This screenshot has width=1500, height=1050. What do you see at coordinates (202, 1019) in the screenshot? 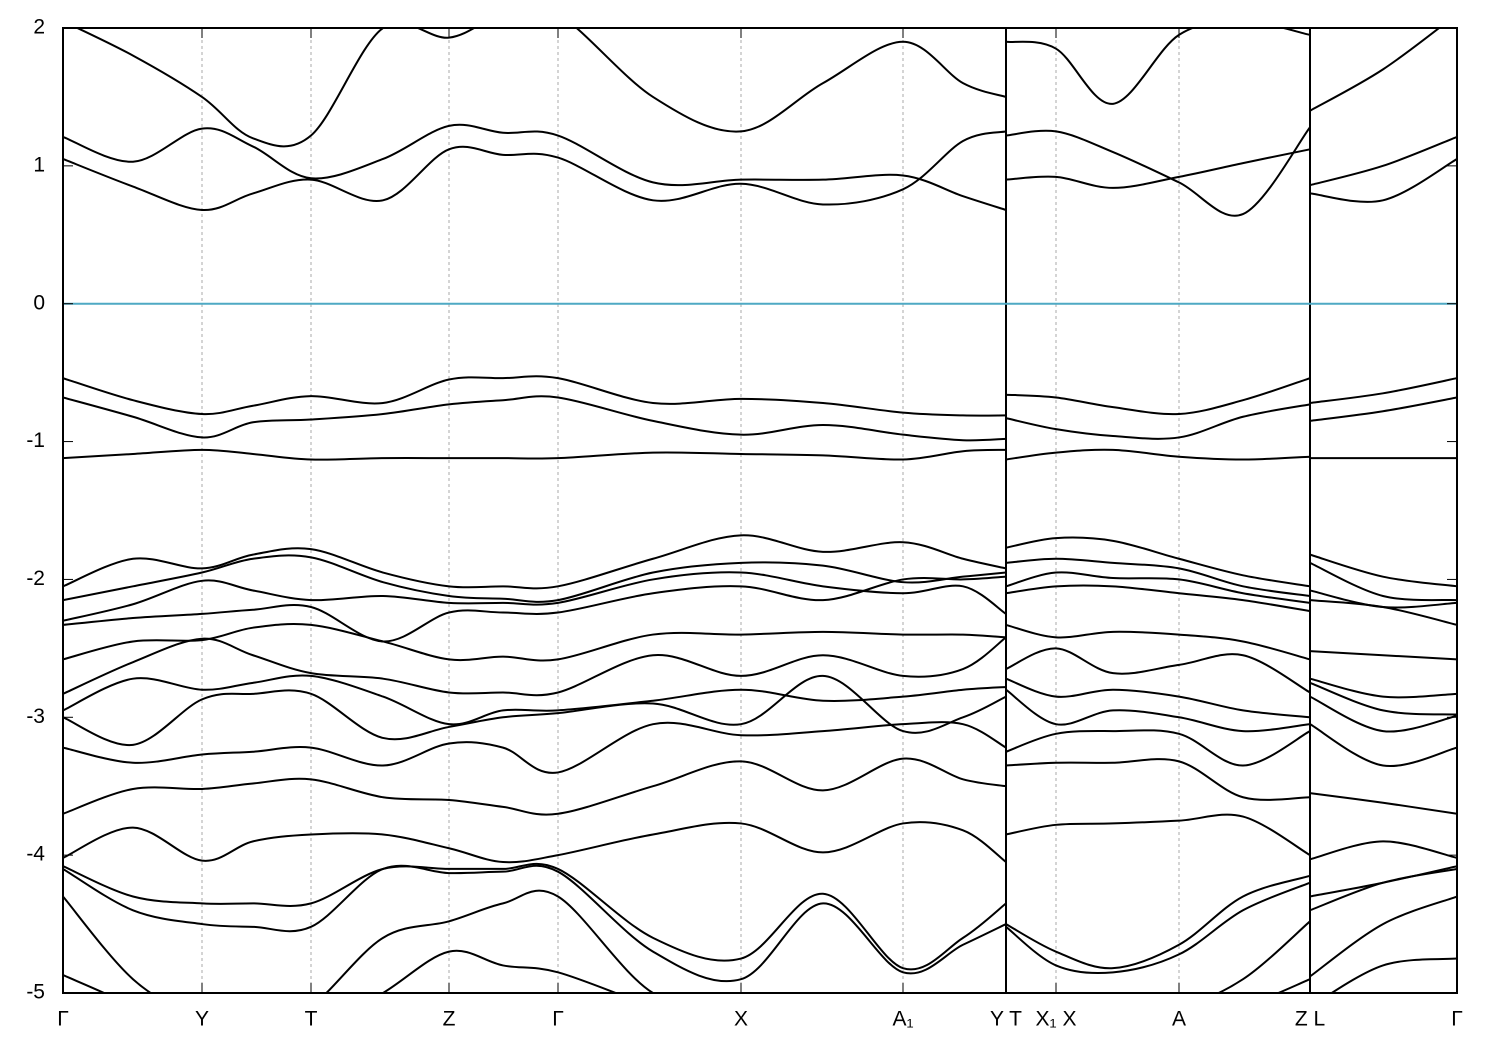
I see `x-tick-label: Y` at bounding box center [202, 1019].